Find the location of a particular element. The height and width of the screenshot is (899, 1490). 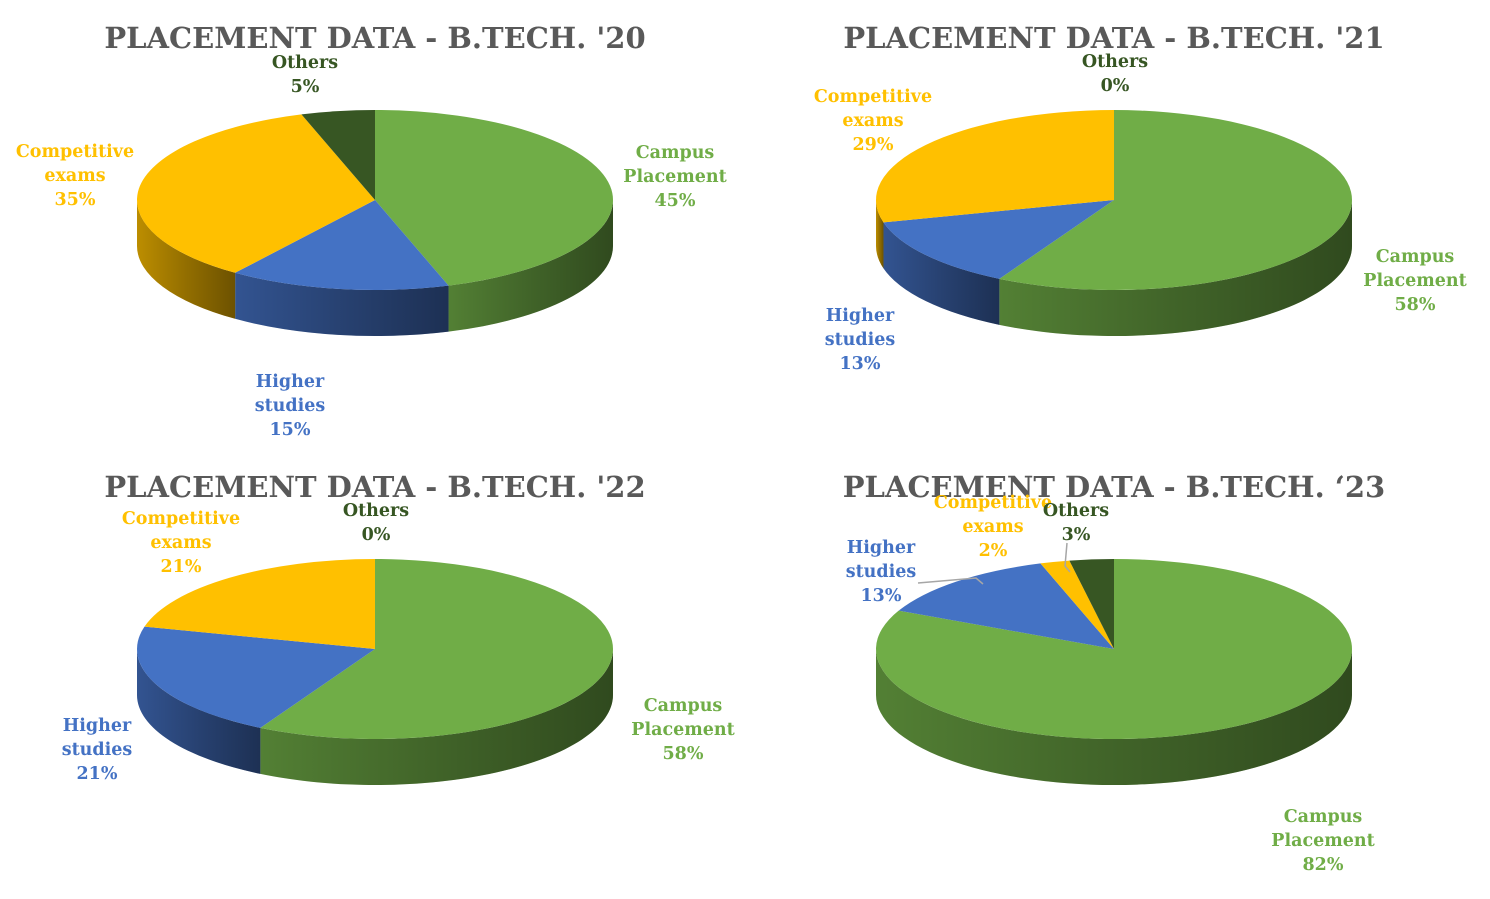

chart-title: PLACEMENT DATA - B.TECH. '20 is located at coordinates (374, 38).